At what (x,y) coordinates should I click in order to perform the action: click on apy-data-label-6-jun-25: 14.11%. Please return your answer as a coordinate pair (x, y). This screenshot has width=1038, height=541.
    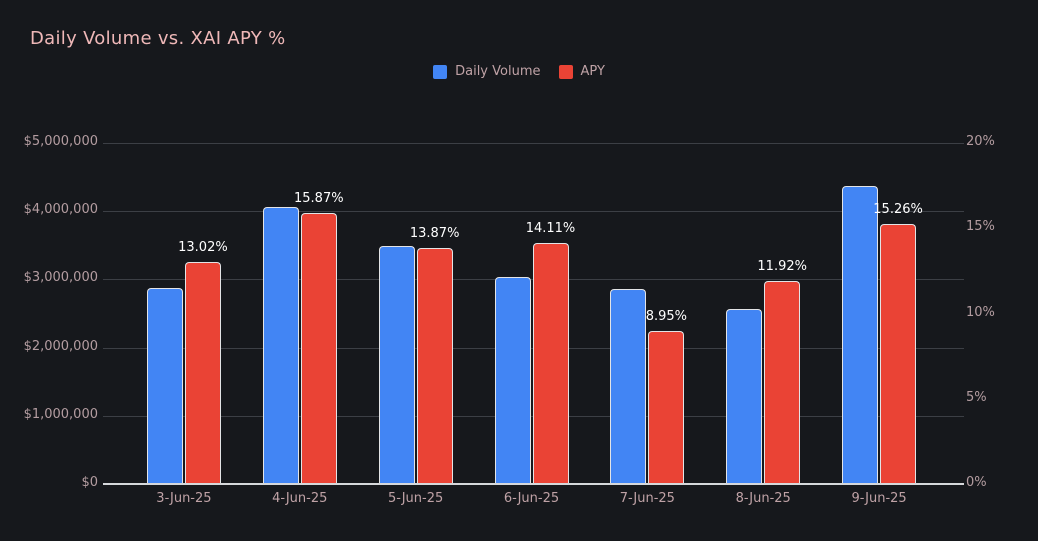
    Looking at the image, I should click on (550, 229).